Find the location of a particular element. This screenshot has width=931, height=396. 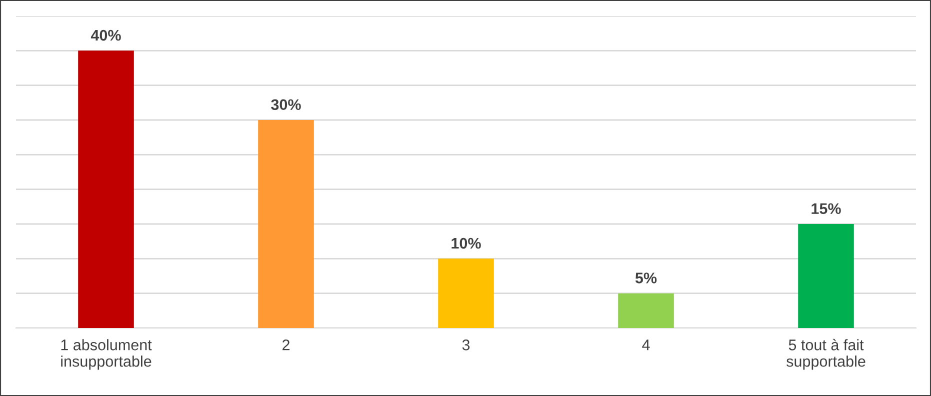

data-label: 10% is located at coordinates (466, 243).